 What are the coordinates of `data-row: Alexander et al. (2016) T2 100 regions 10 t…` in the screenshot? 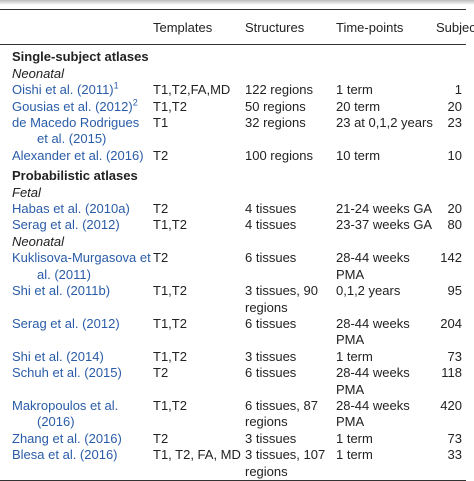 It's located at (233, 156).